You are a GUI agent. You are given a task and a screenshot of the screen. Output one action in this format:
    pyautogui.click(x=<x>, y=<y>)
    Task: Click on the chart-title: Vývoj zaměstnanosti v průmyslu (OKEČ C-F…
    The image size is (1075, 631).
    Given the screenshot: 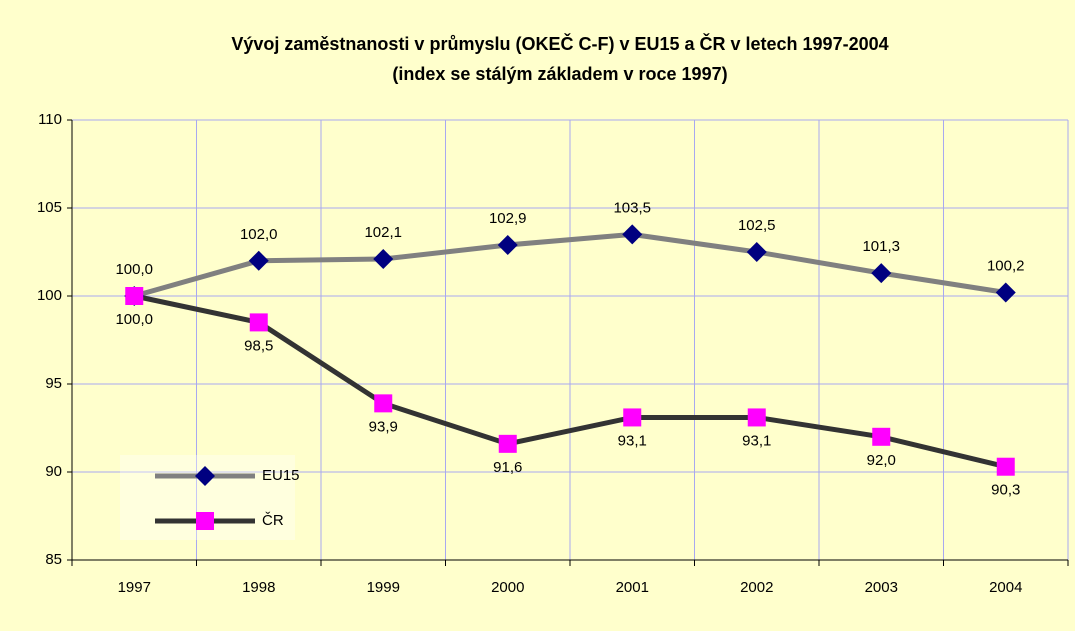 What is the action you would take?
    pyautogui.click(x=559, y=43)
    